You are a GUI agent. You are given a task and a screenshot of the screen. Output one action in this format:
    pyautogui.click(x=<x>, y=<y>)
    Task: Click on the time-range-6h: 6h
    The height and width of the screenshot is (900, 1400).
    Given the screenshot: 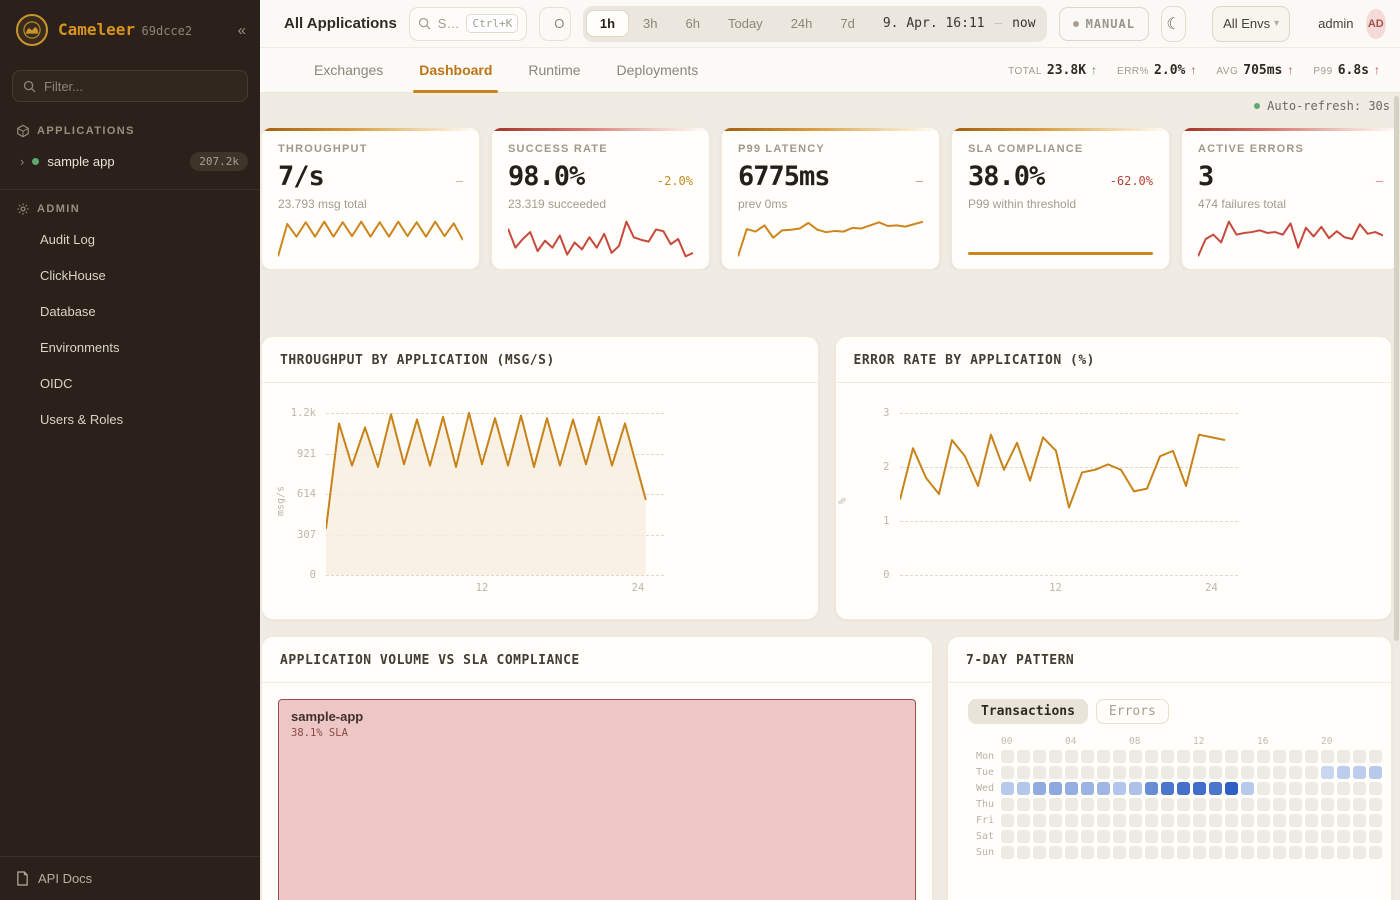 What is the action you would take?
    pyautogui.click(x=692, y=23)
    